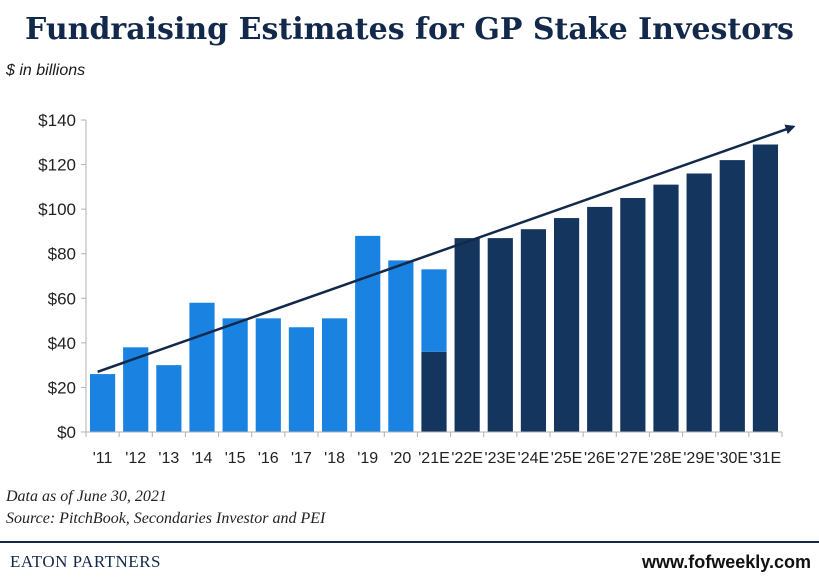 The width and height of the screenshot is (819, 580). Describe the element at coordinates (501, 458) in the screenshot. I see `x-tick-label: '23E` at that location.